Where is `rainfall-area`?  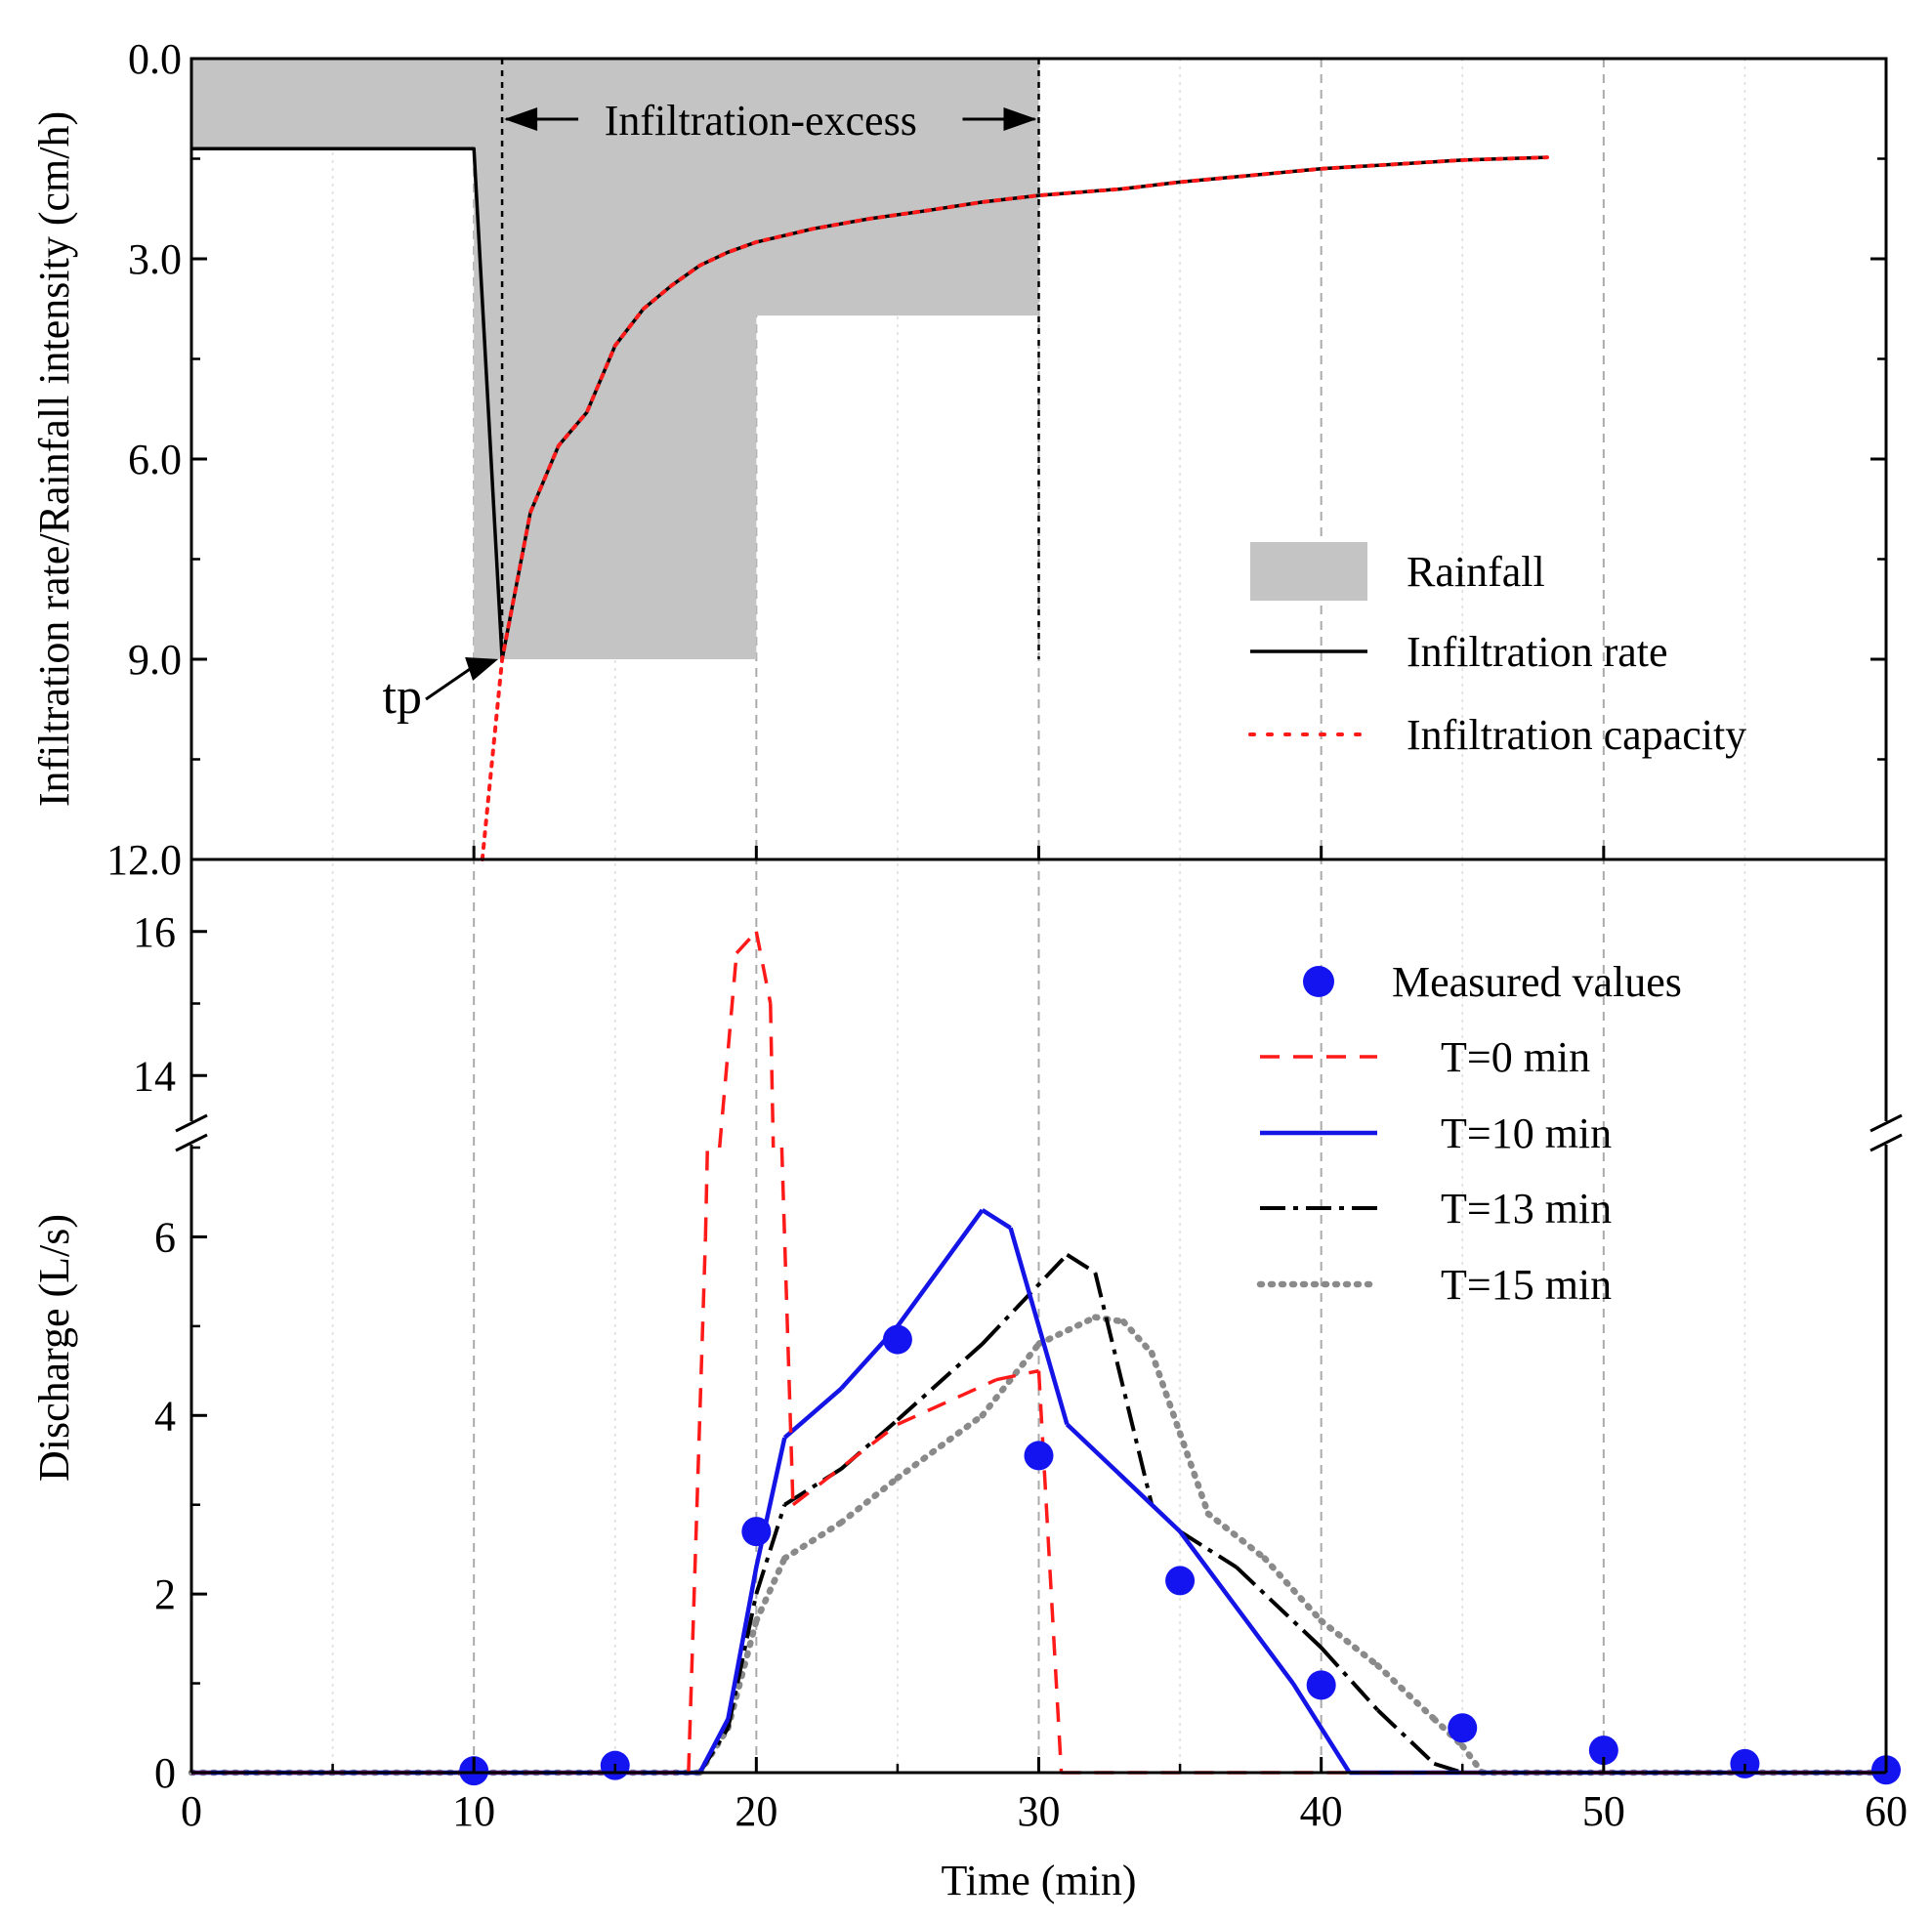
rainfall-area is located at coordinates (615, 380).